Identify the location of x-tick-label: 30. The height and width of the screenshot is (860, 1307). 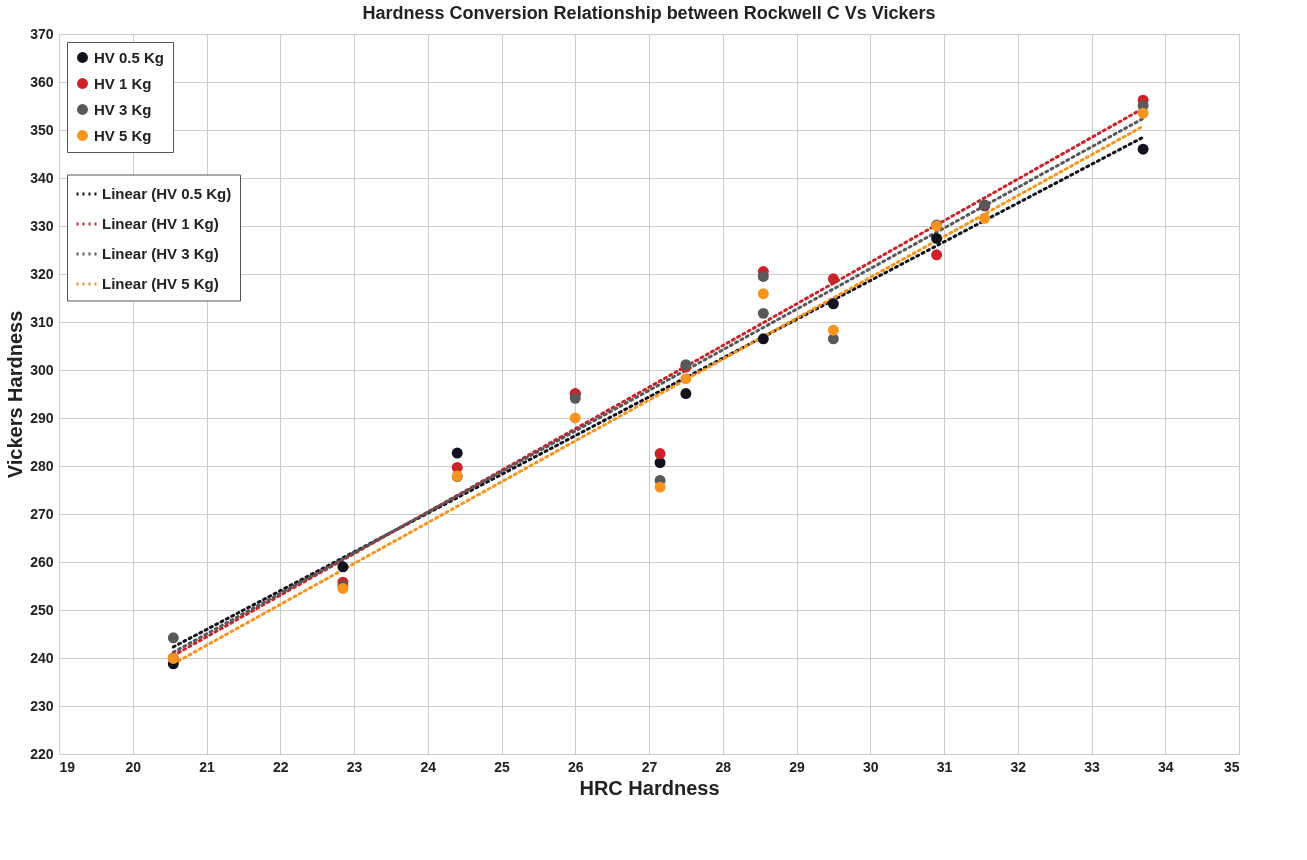
(870, 766).